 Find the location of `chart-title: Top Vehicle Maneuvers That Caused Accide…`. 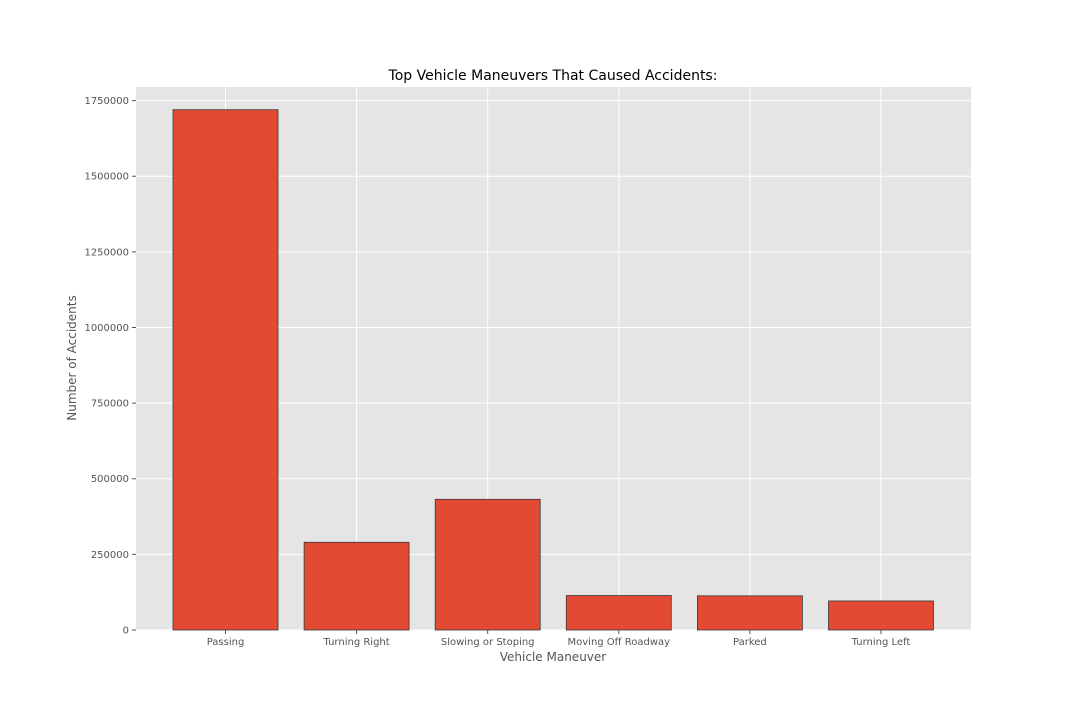

chart-title: Top Vehicle Maneuvers That Caused Accide… is located at coordinates (553, 76).